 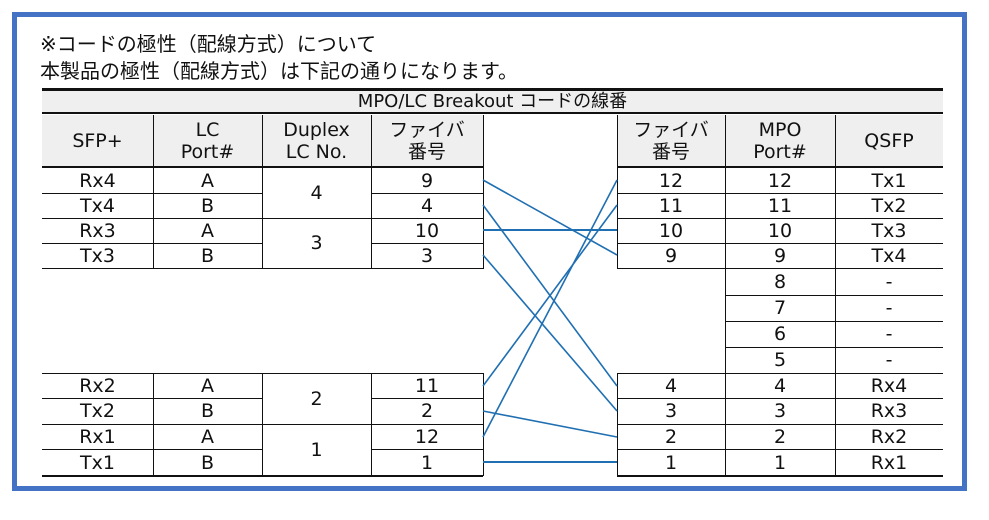 I want to click on right-row-mpo-port: 8, so click(x=780, y=282).